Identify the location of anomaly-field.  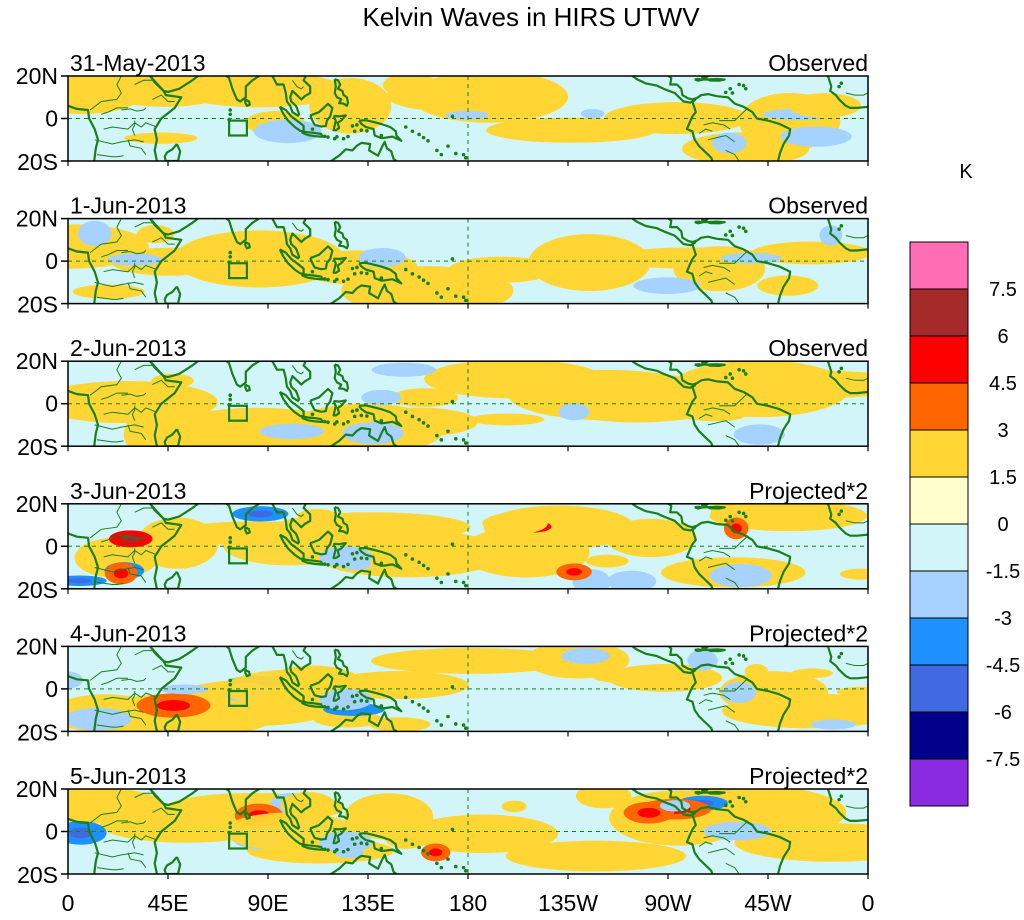
(468, 404).